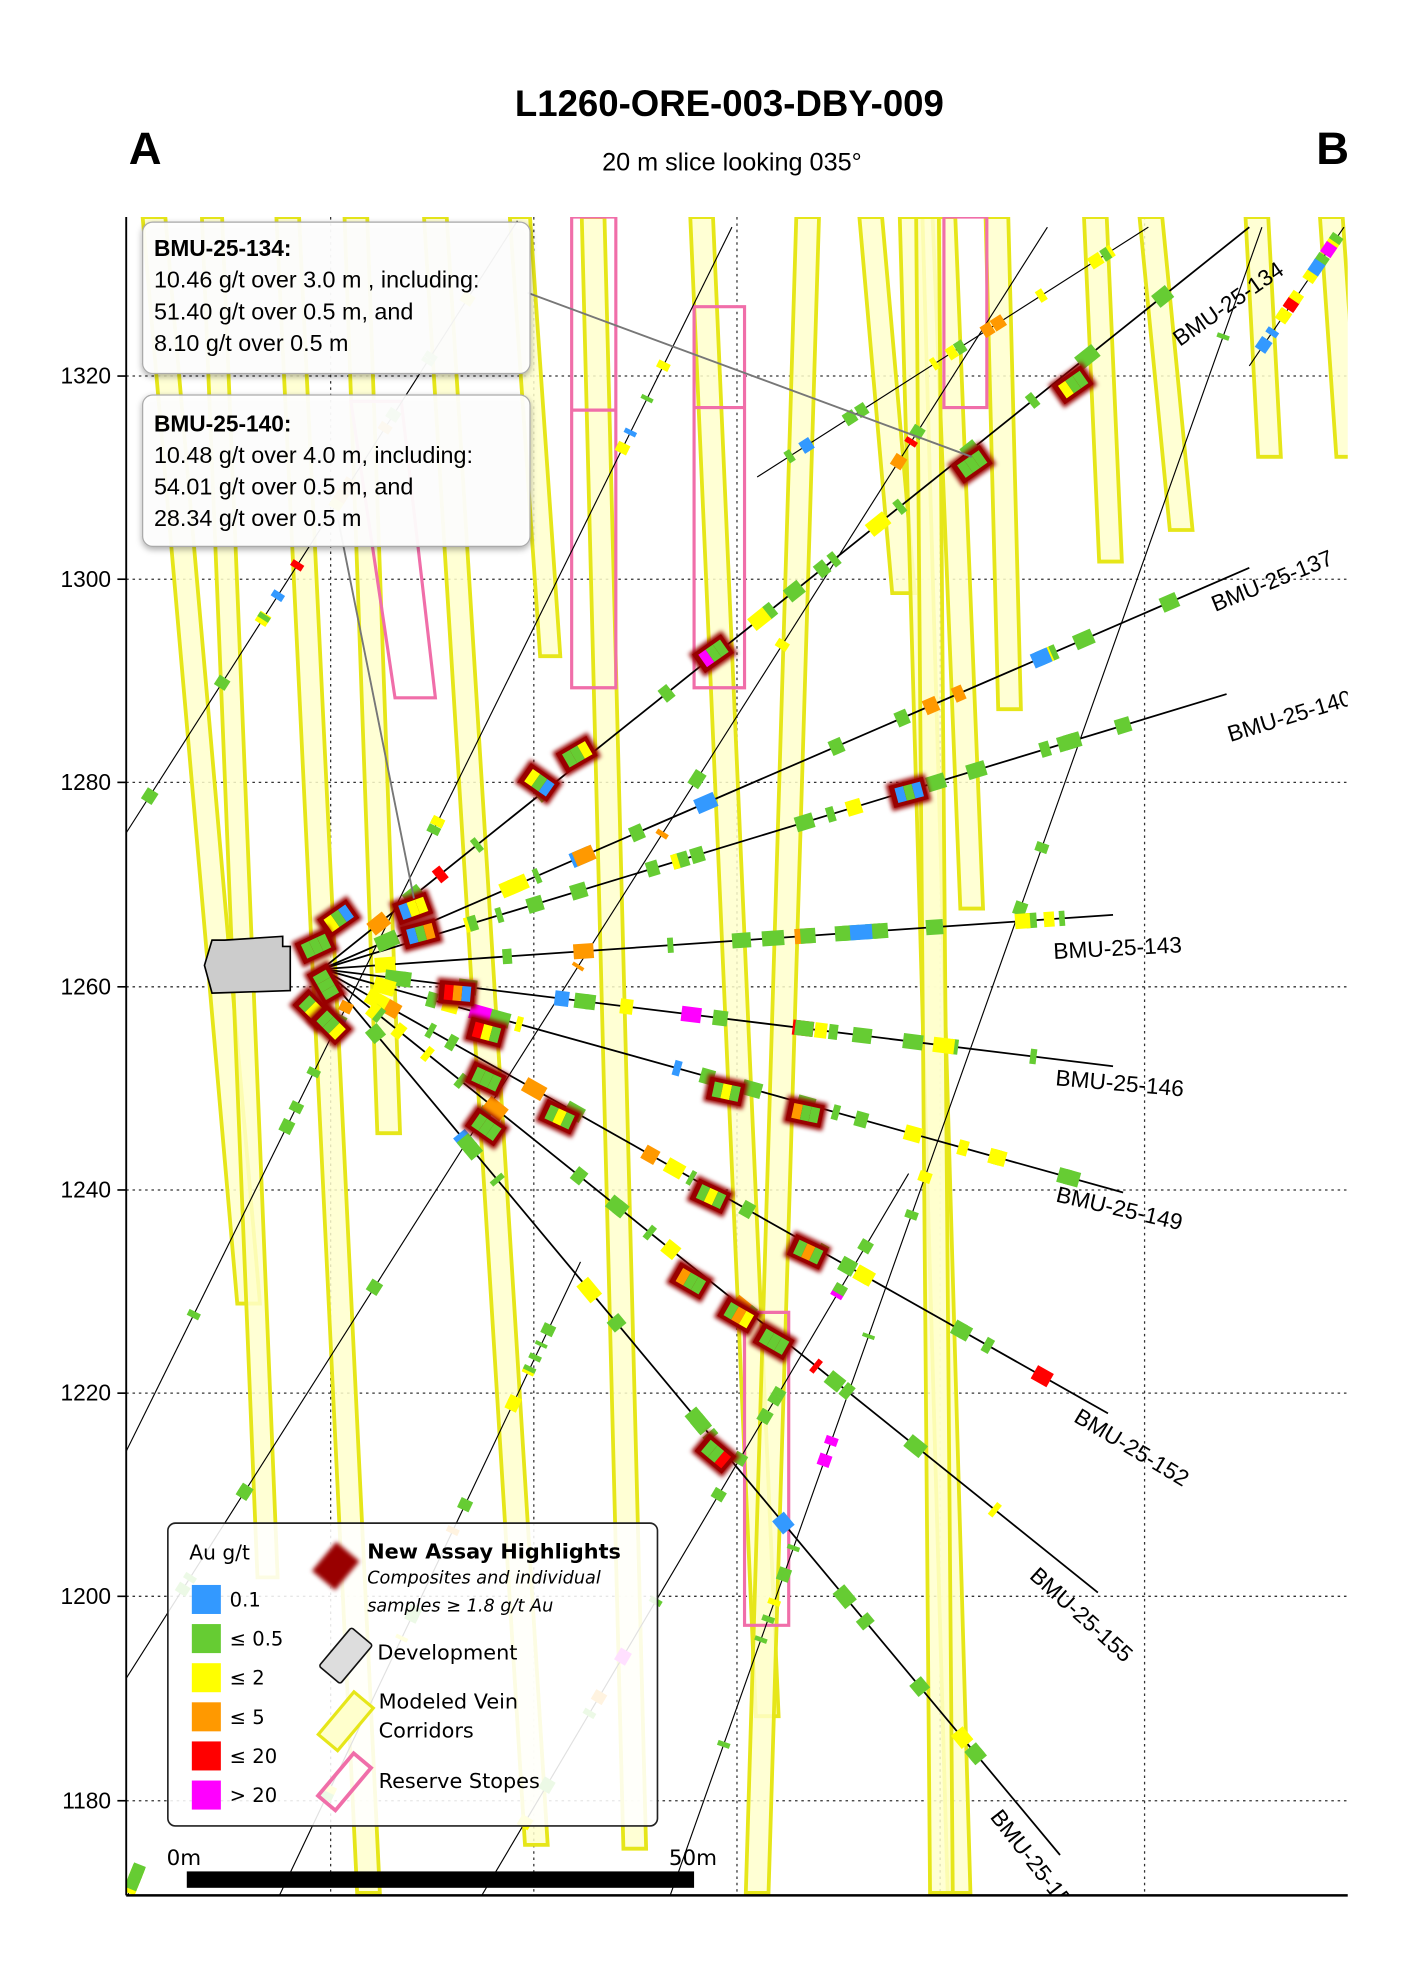 Image resolution: width=1426 pixels, height=1961 pixels. What do you see at coordinates (344, 1782) in the screenshot?
I see `stope-swatch-icon` at bounding box center [344, 1782].